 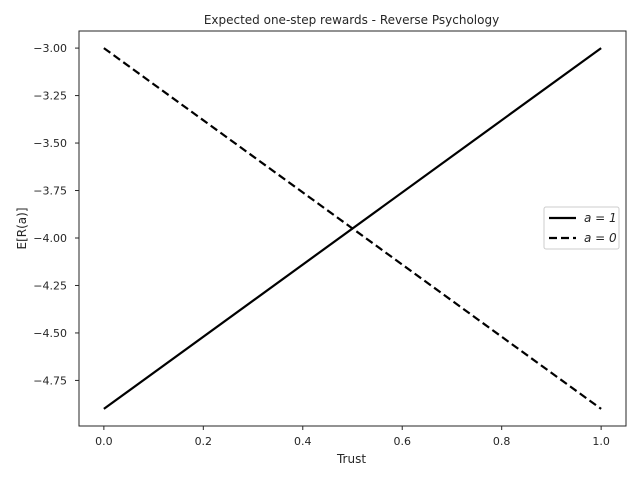 I want to click on y-tick-label: −3.75, so click(x=50, y=191).